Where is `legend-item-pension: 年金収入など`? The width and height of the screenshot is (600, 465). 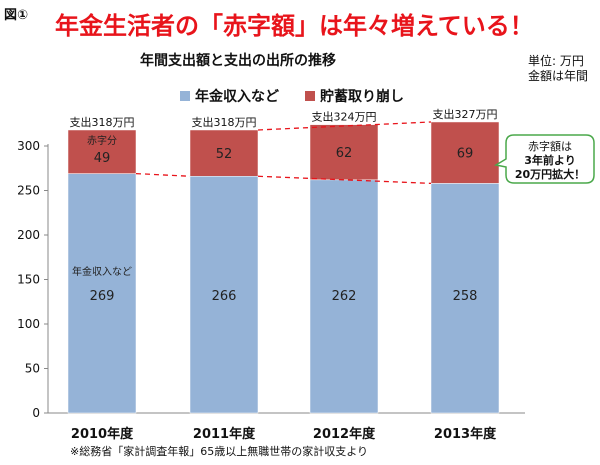
legend-item-pension: 年金収入など is located at coordinates (229, 96).